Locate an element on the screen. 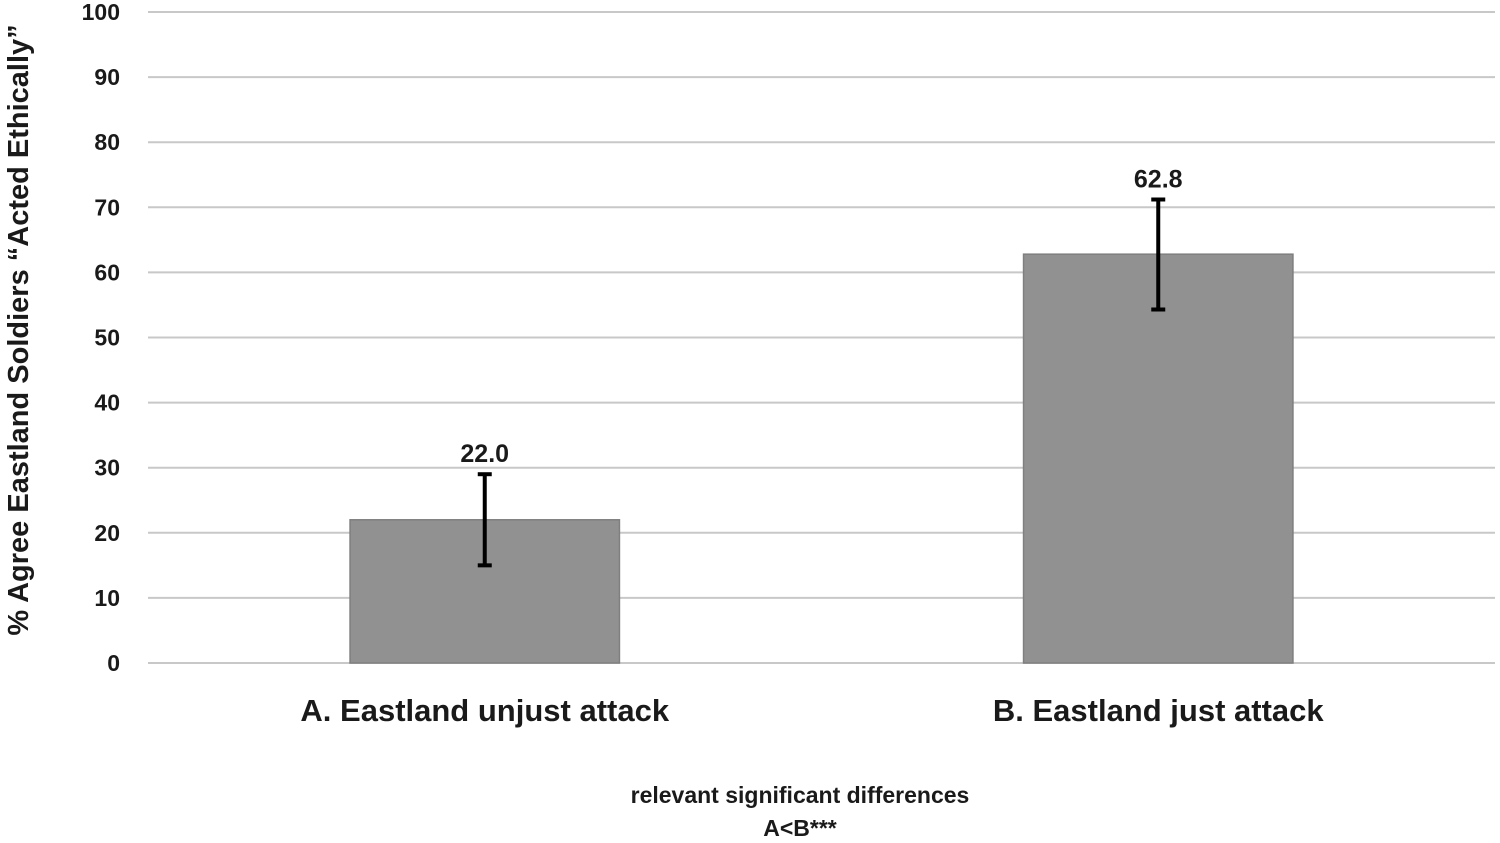 Image resolution: width=1500 pixels, height=843 pixels. y-tick-label: 70 is located at coordinates (107, 207).